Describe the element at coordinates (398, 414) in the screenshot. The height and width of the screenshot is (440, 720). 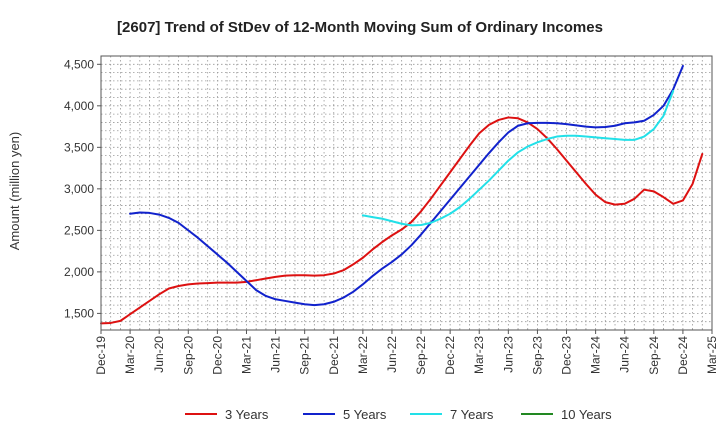
I see `legend: 3 Years 5 Years 7 Years 10 Years` at that location.